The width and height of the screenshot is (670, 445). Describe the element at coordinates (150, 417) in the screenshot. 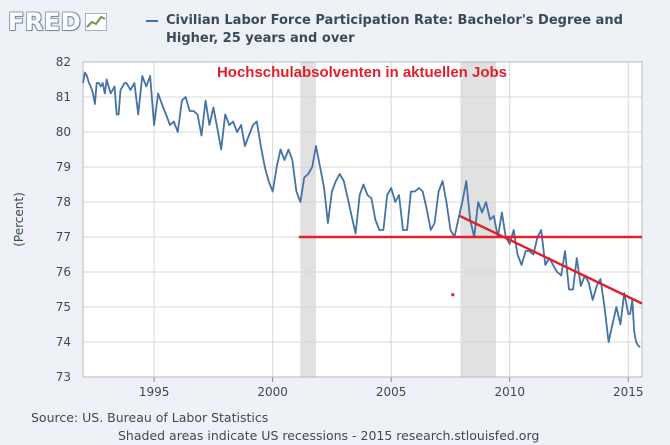

I see `footer-source: Source: US. Bureau of Labor Statistics` at that location.